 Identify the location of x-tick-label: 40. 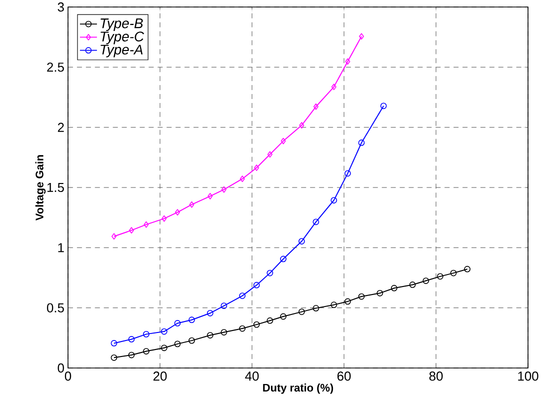
(252, 376).